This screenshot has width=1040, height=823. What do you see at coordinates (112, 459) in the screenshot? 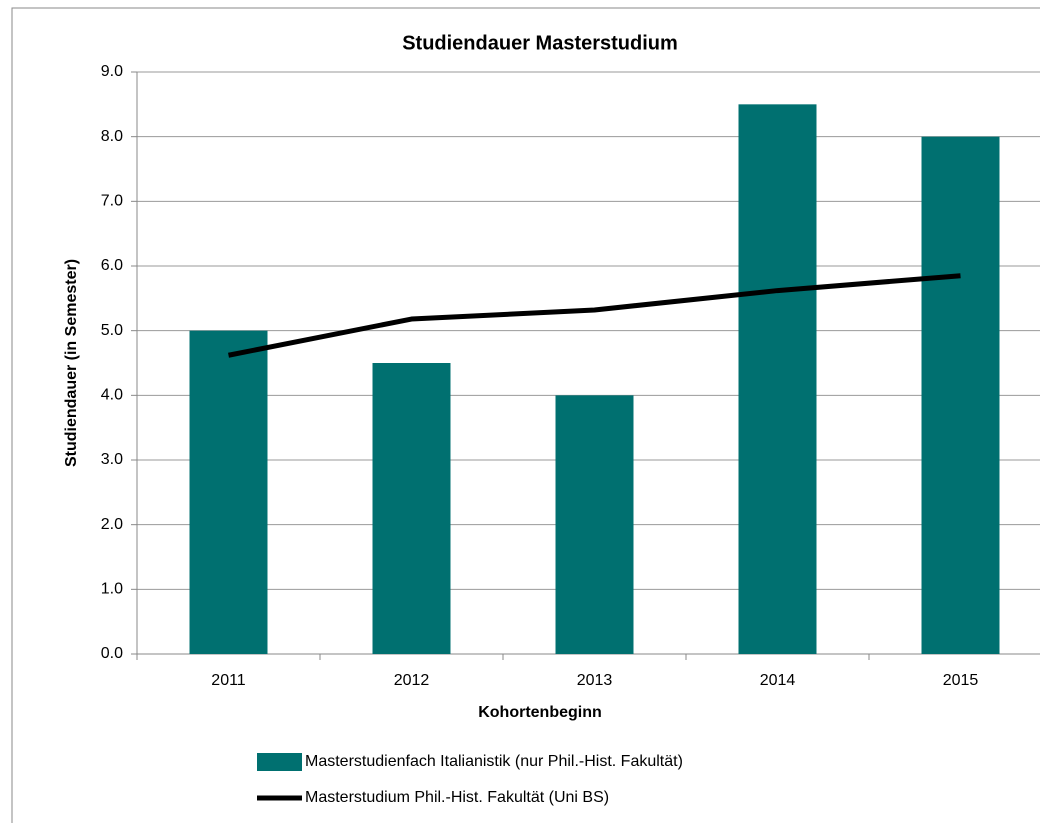
I see `y-tick-label: 3.0` at bounding box center [112, 459].